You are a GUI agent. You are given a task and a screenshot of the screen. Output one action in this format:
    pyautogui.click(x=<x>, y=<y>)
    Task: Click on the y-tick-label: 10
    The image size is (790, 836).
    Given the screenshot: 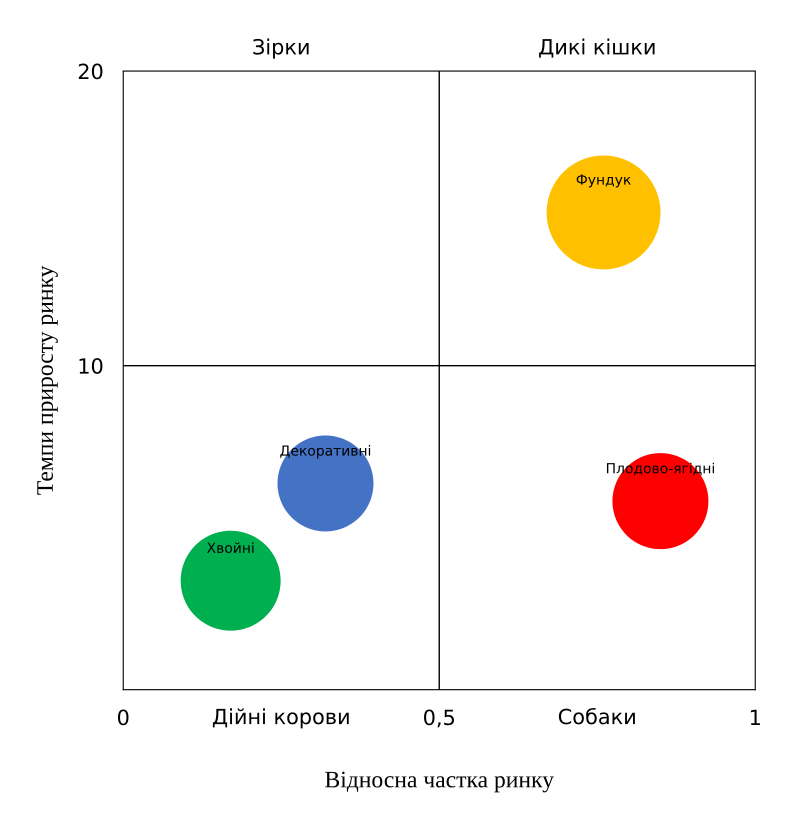 What is the action you would take?
    pyautogui.click(x=91, y=366)
    